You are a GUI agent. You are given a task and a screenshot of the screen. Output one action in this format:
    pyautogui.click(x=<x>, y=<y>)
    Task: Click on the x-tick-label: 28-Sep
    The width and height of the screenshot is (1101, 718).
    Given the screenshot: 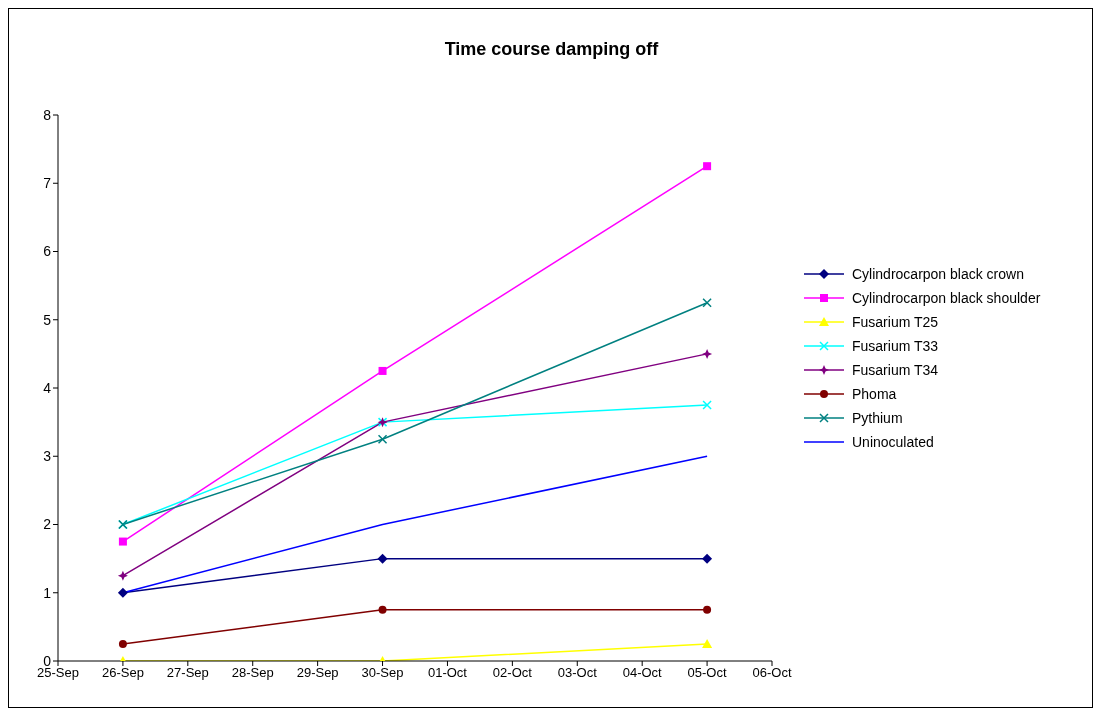 What is the action you would take?
    pyautogui.click(x=252, y=673)
    